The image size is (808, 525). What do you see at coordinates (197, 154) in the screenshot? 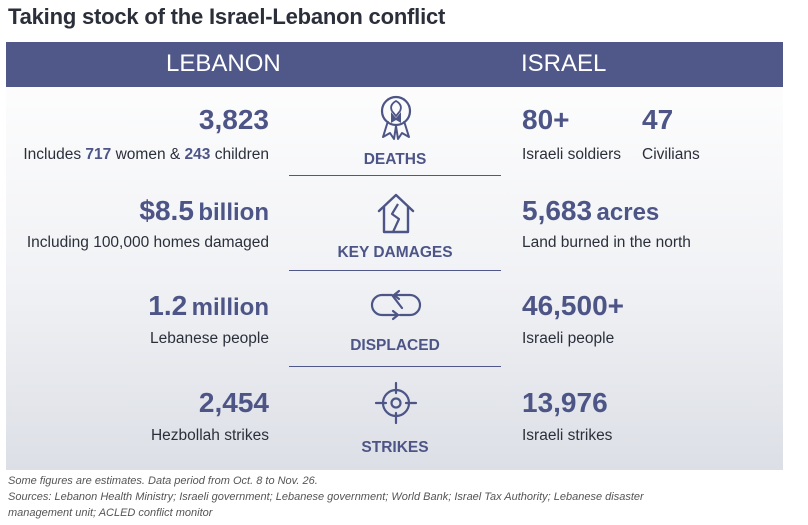
I see `children-count: 243` at bounding box center [197, 154].